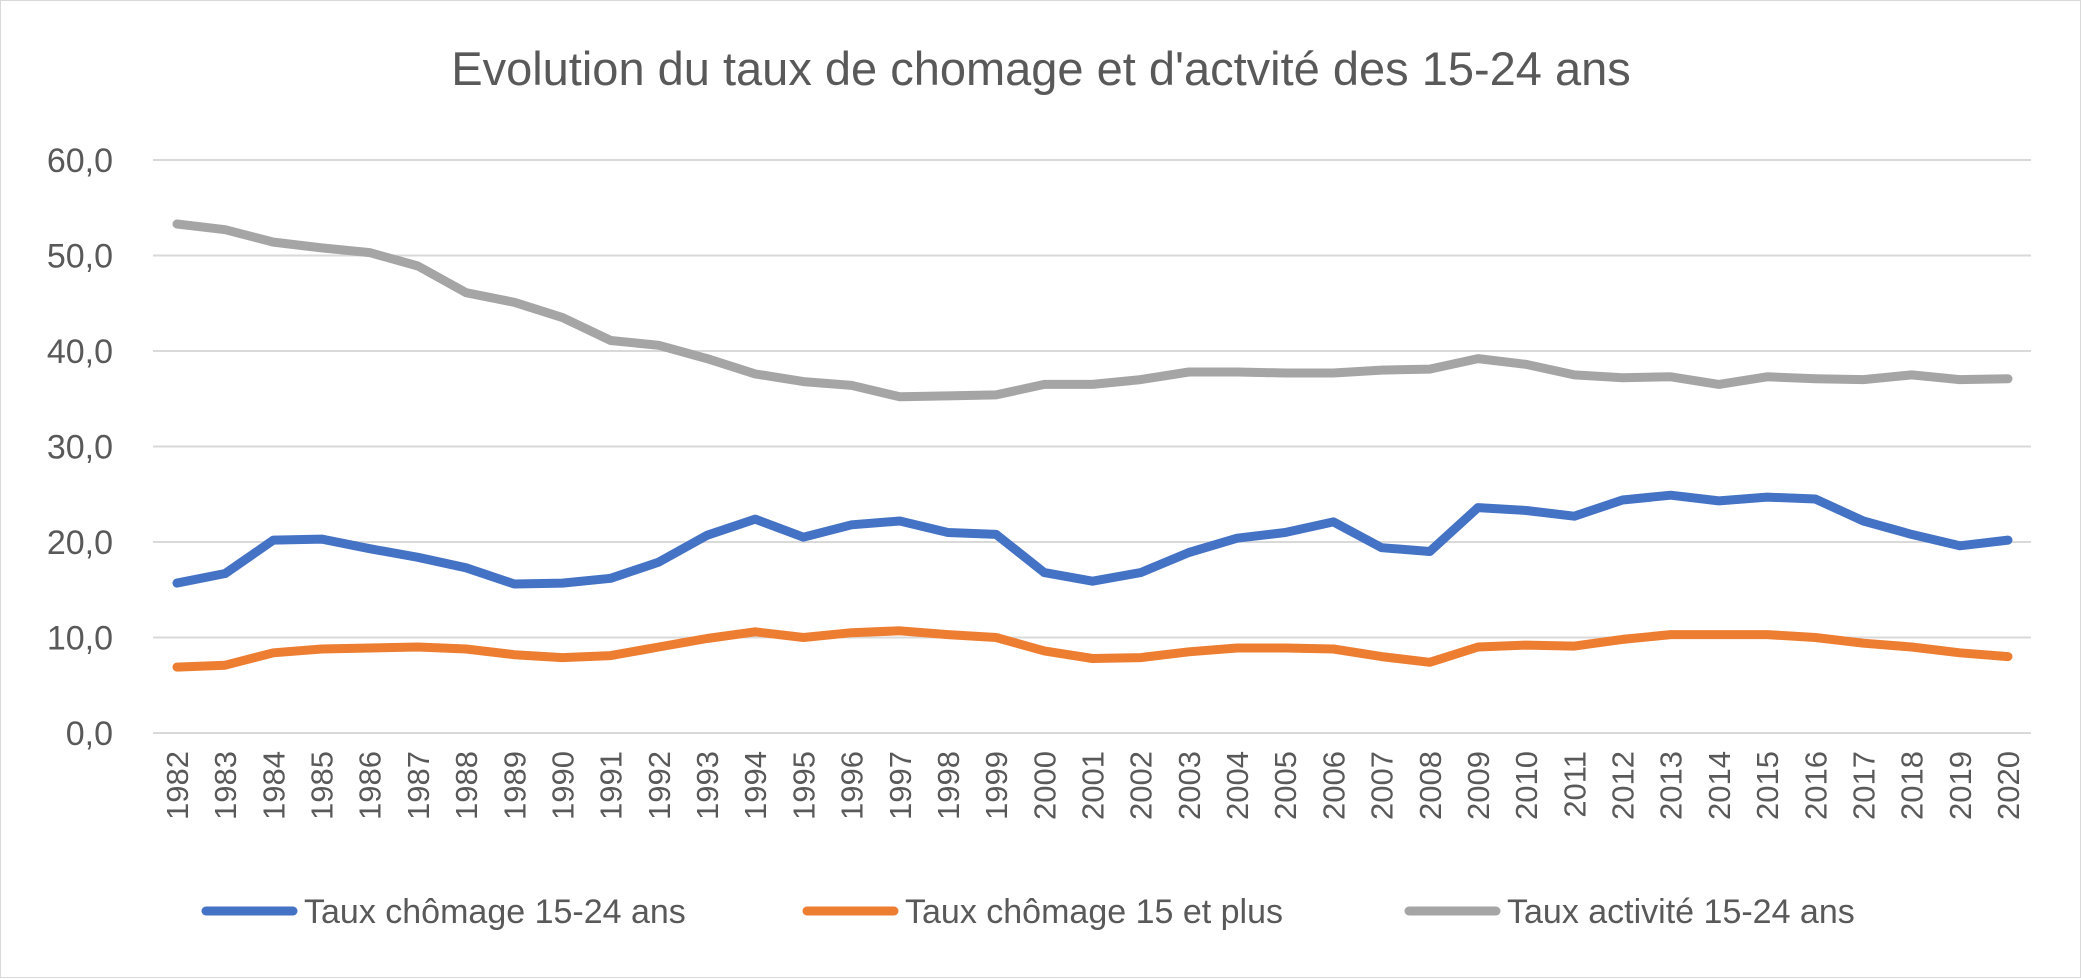 This screenshot has width=2081, height=979. What do you see at coordinates (1141, 785) in the screenshot?
I see `x-tick-label: 2002` at bounding box center [1141, 785].